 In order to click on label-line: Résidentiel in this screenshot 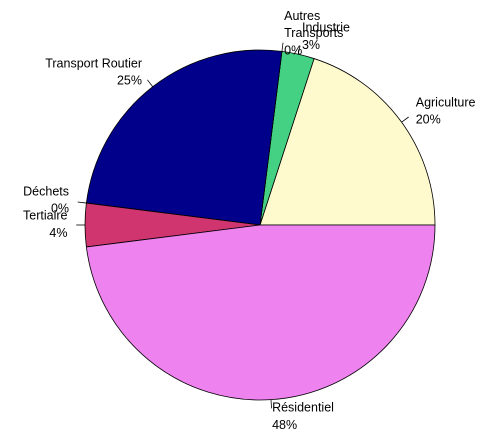, I will do `click(303, 408)`.